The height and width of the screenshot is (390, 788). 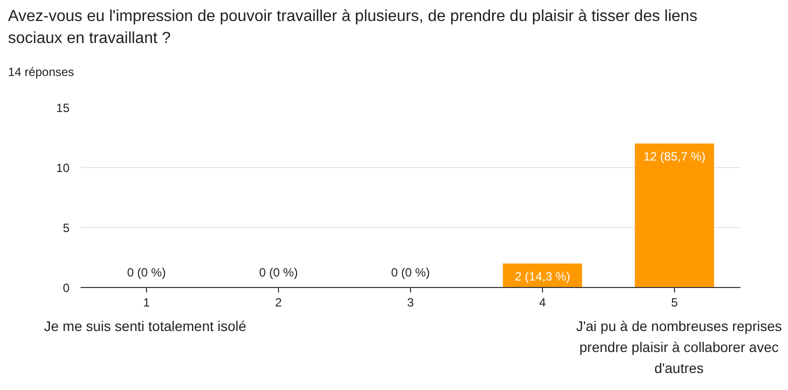 What do you see at coordinates (674, 303) in the screenshot?
I see `x-tick-label: 5` at bounding box center [674, 303].